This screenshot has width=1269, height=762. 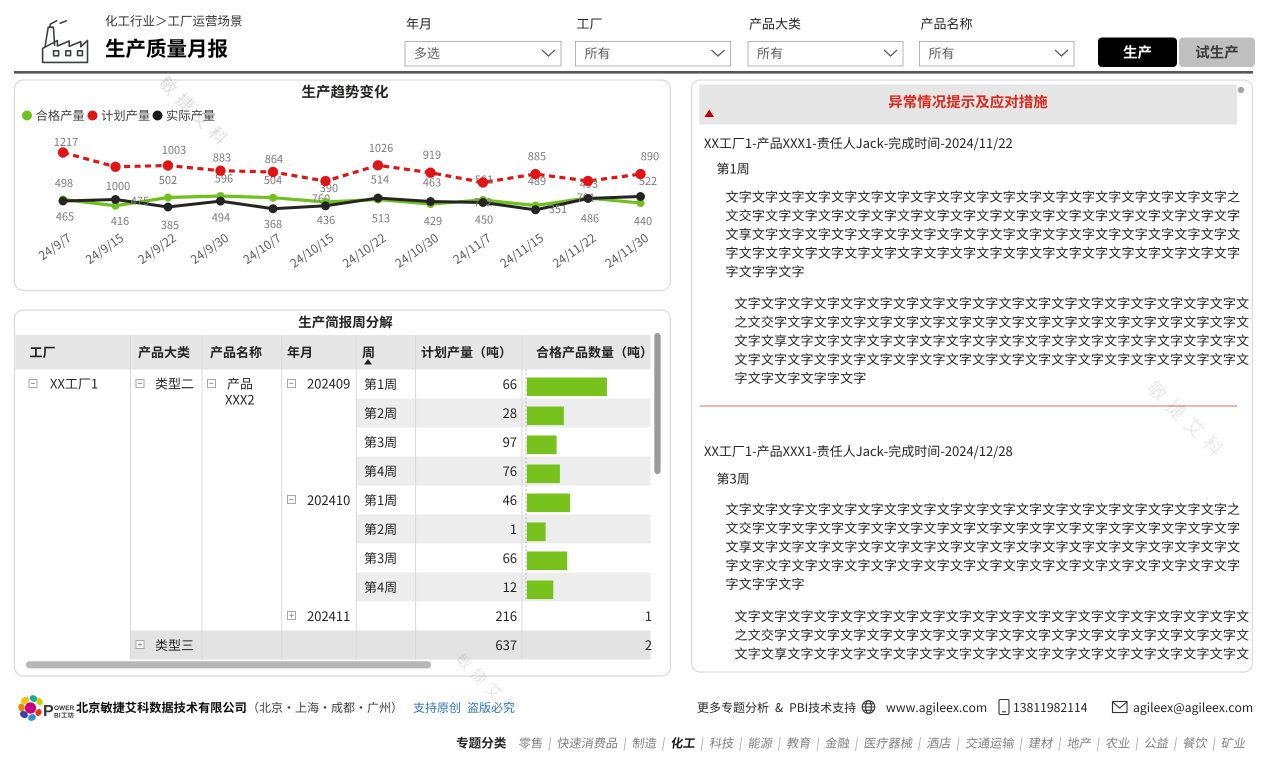 I want to click on svg-text: OWER, so click(x=64, y=708).